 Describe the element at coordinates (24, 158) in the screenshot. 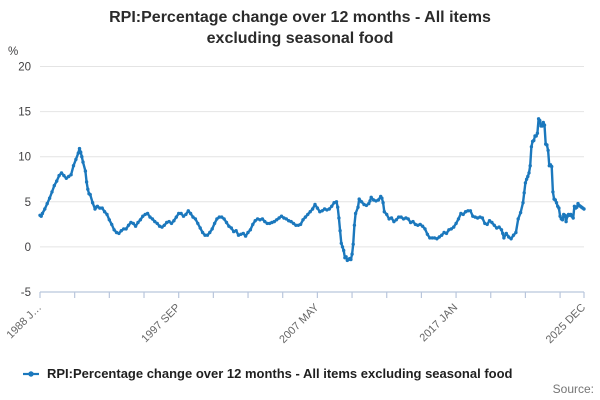

I see `y-tick-label: 10` at that location.